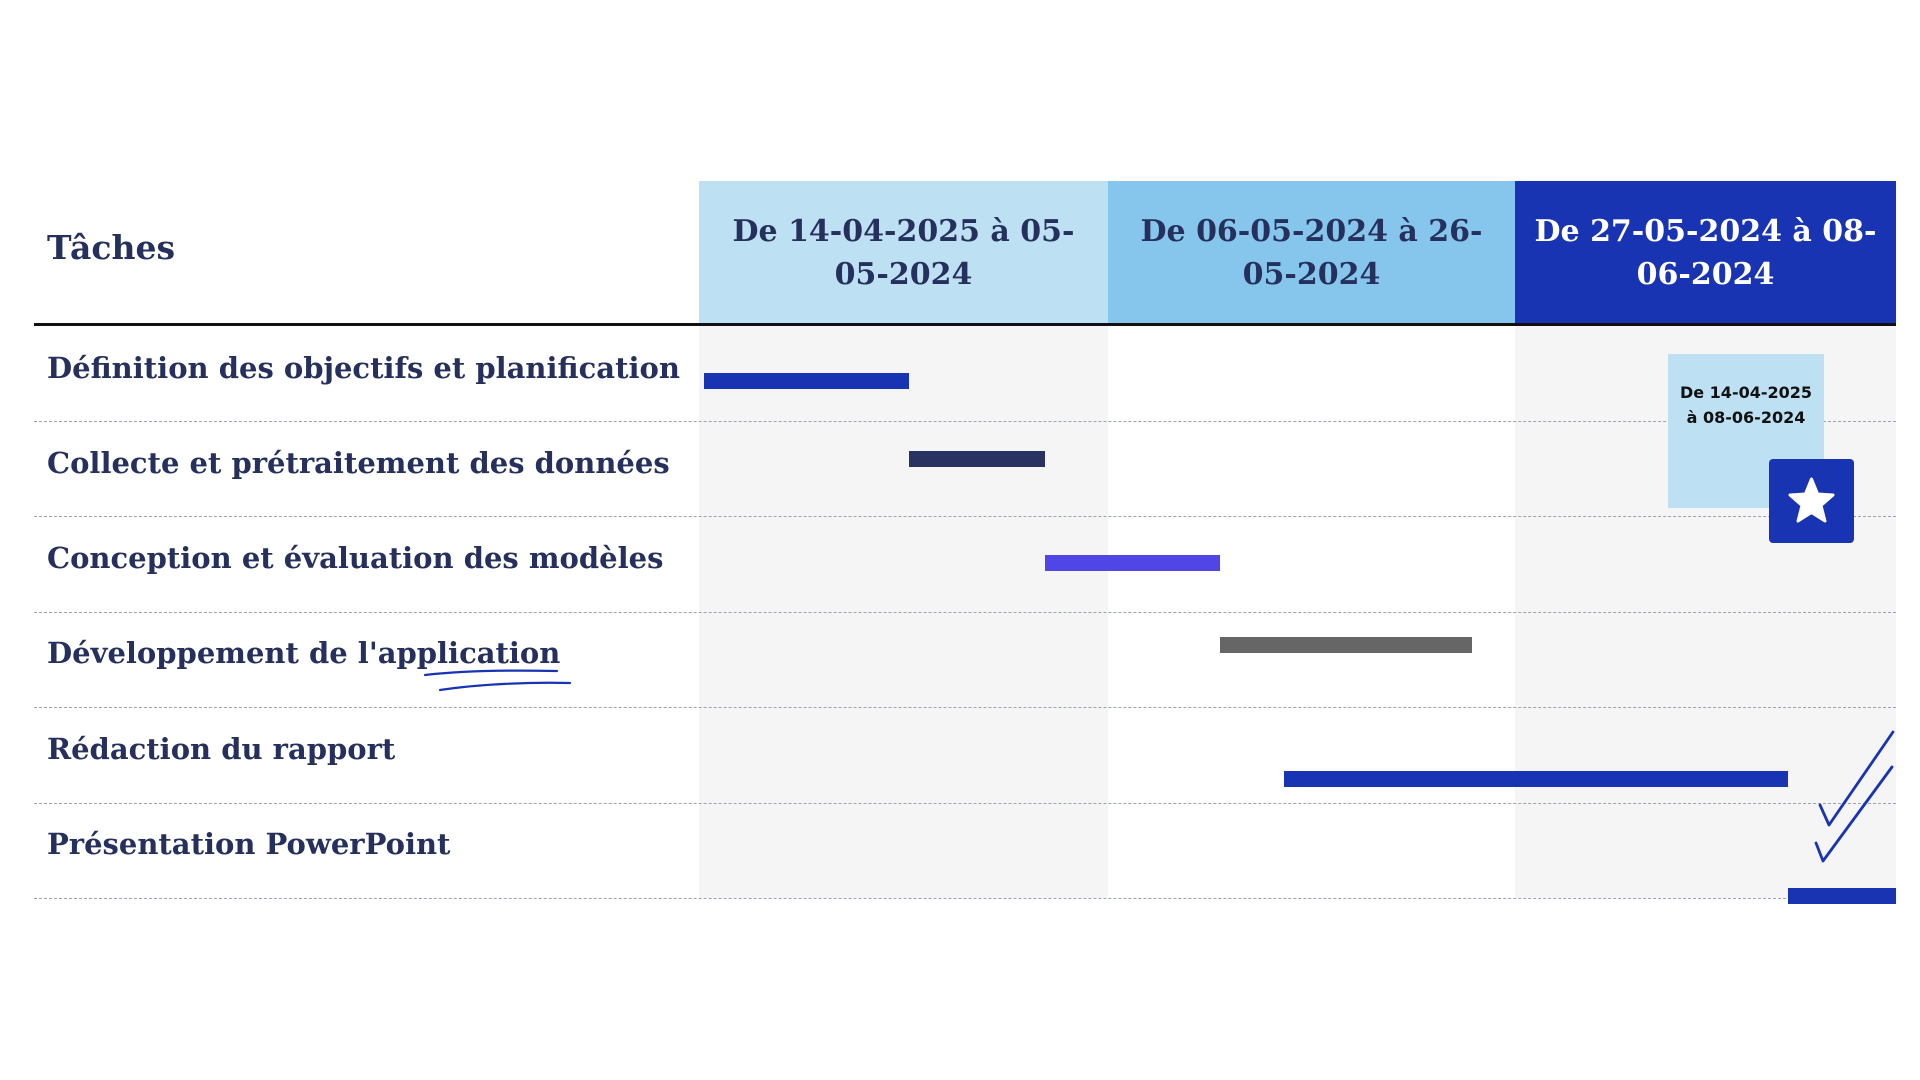 This screenshot has height=1080, width=1920. I want to click on star-icon, so click(1811, 500).